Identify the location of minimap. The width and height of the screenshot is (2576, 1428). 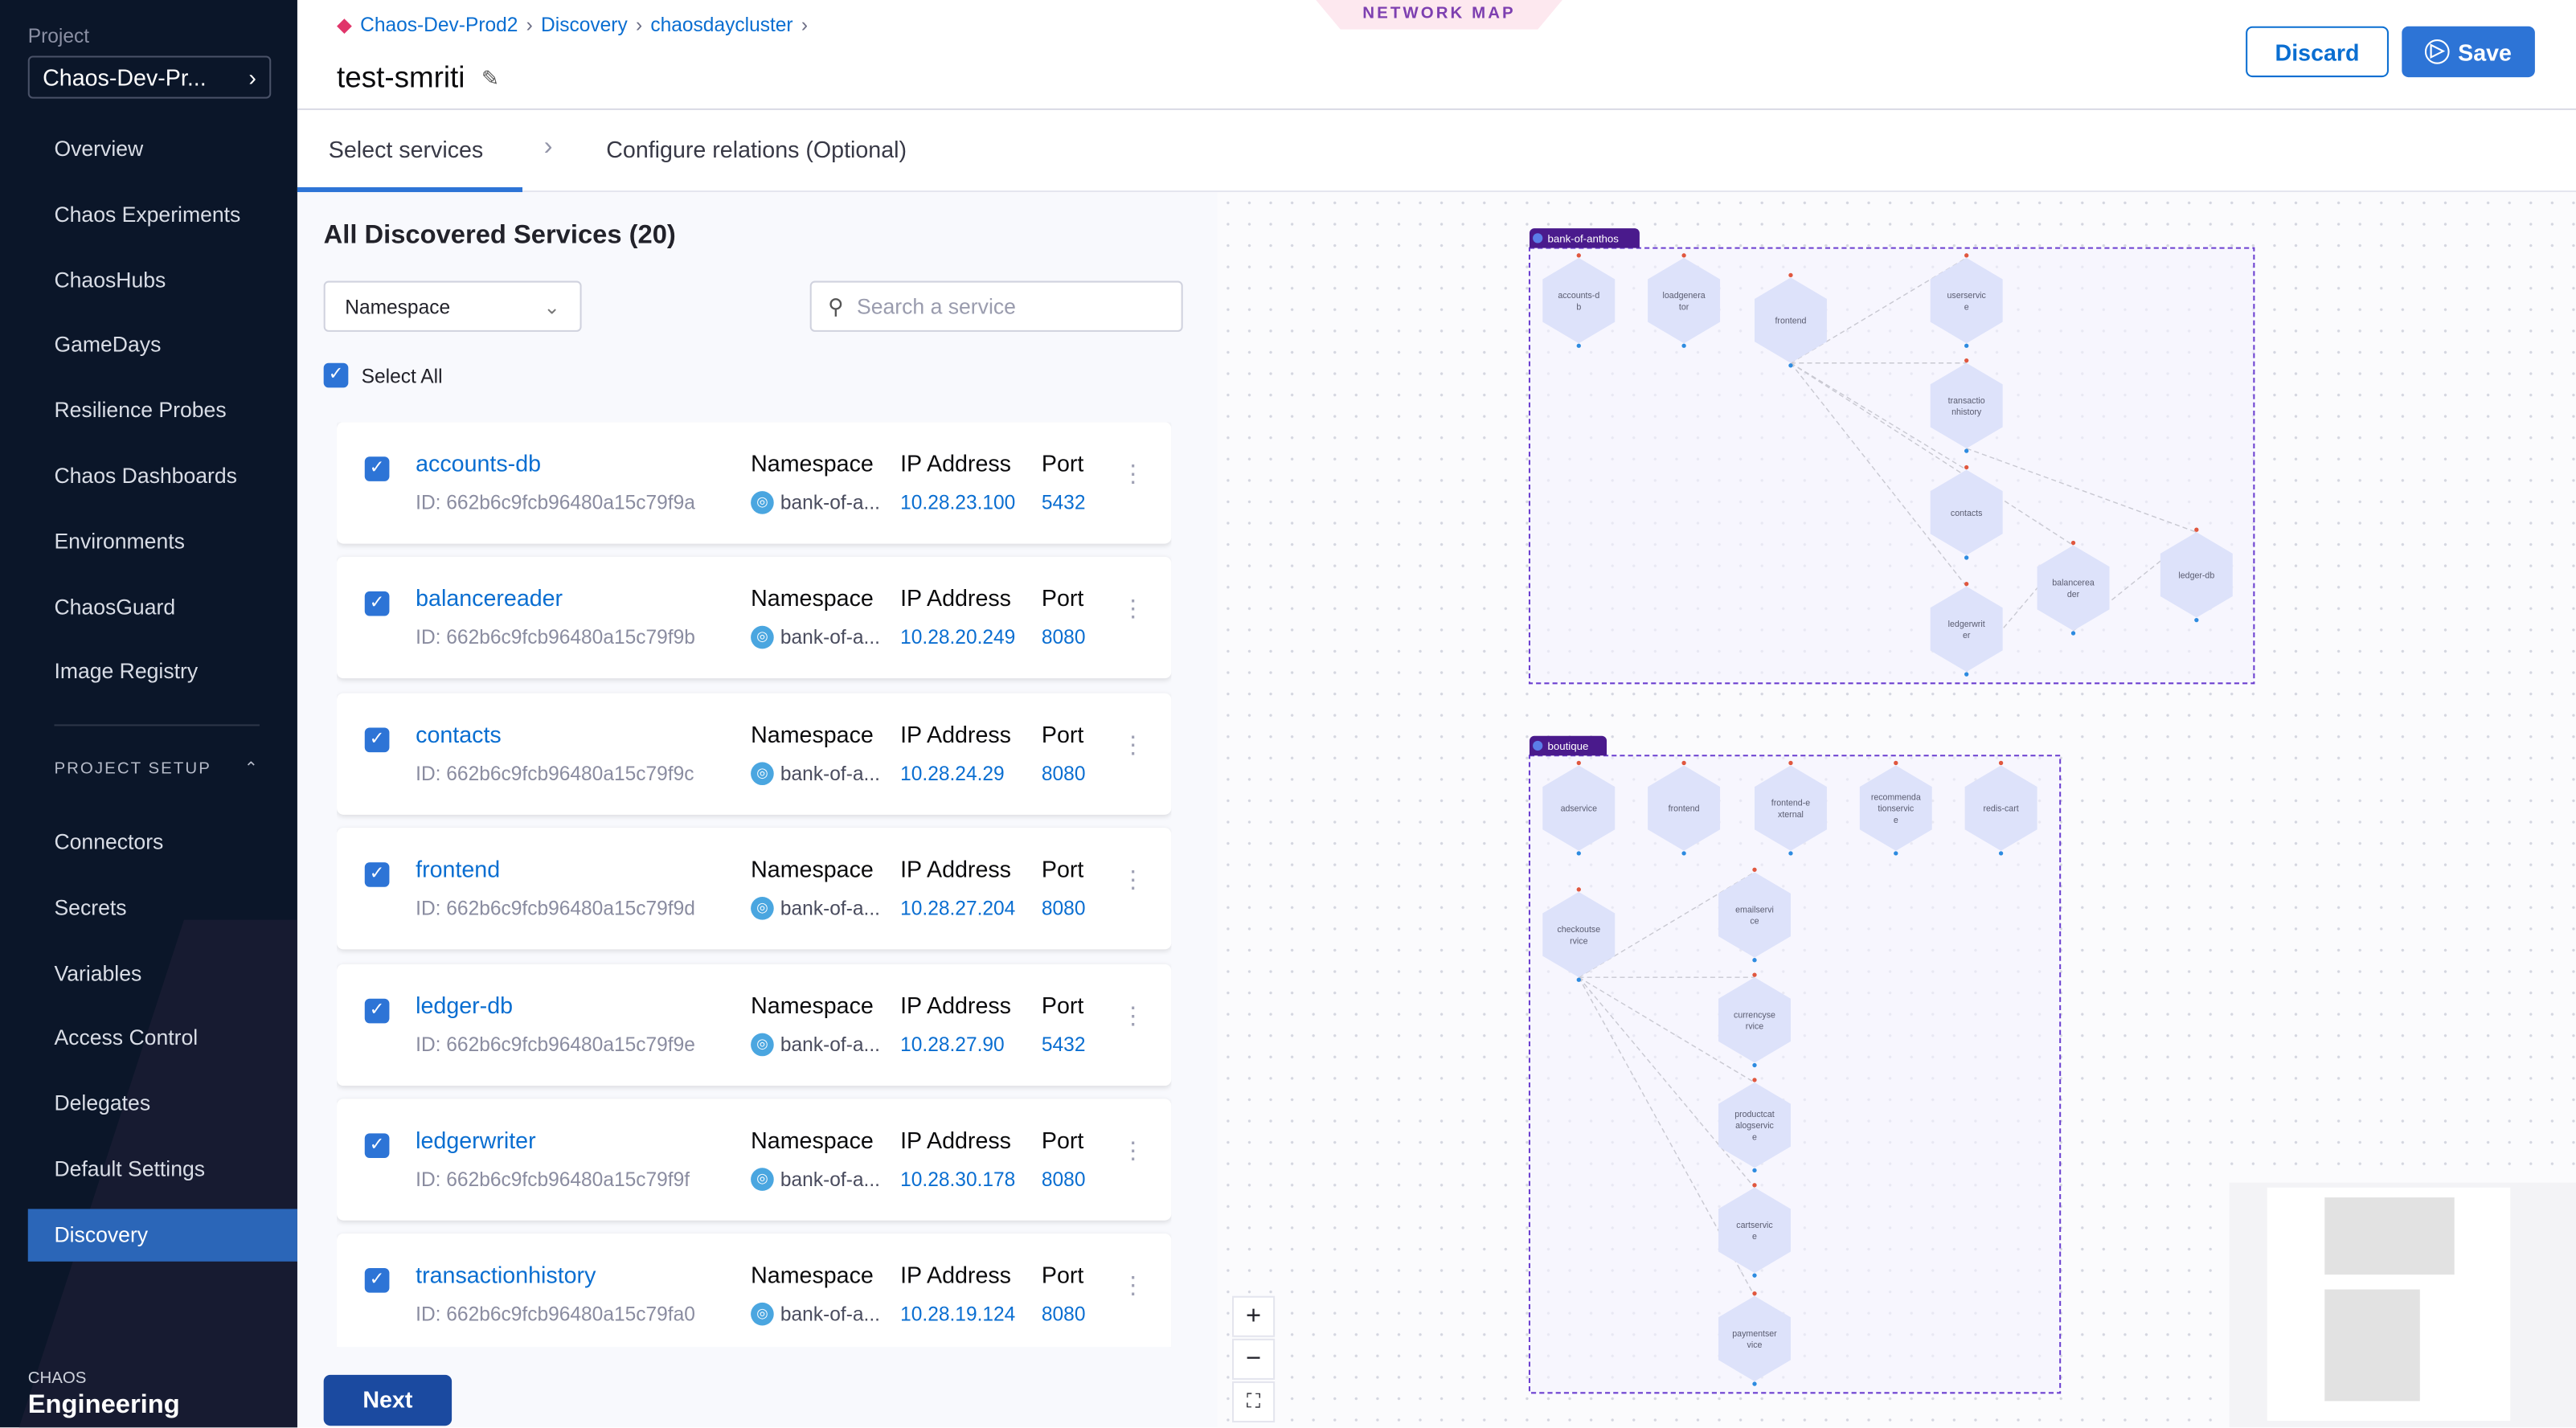
(2402, 1305).